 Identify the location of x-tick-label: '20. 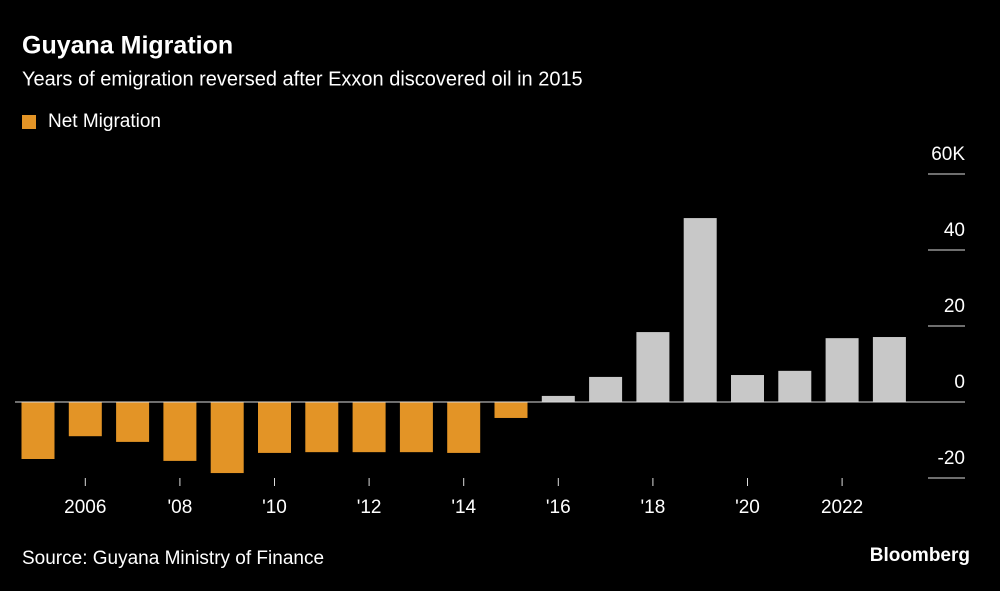
(747, 507).